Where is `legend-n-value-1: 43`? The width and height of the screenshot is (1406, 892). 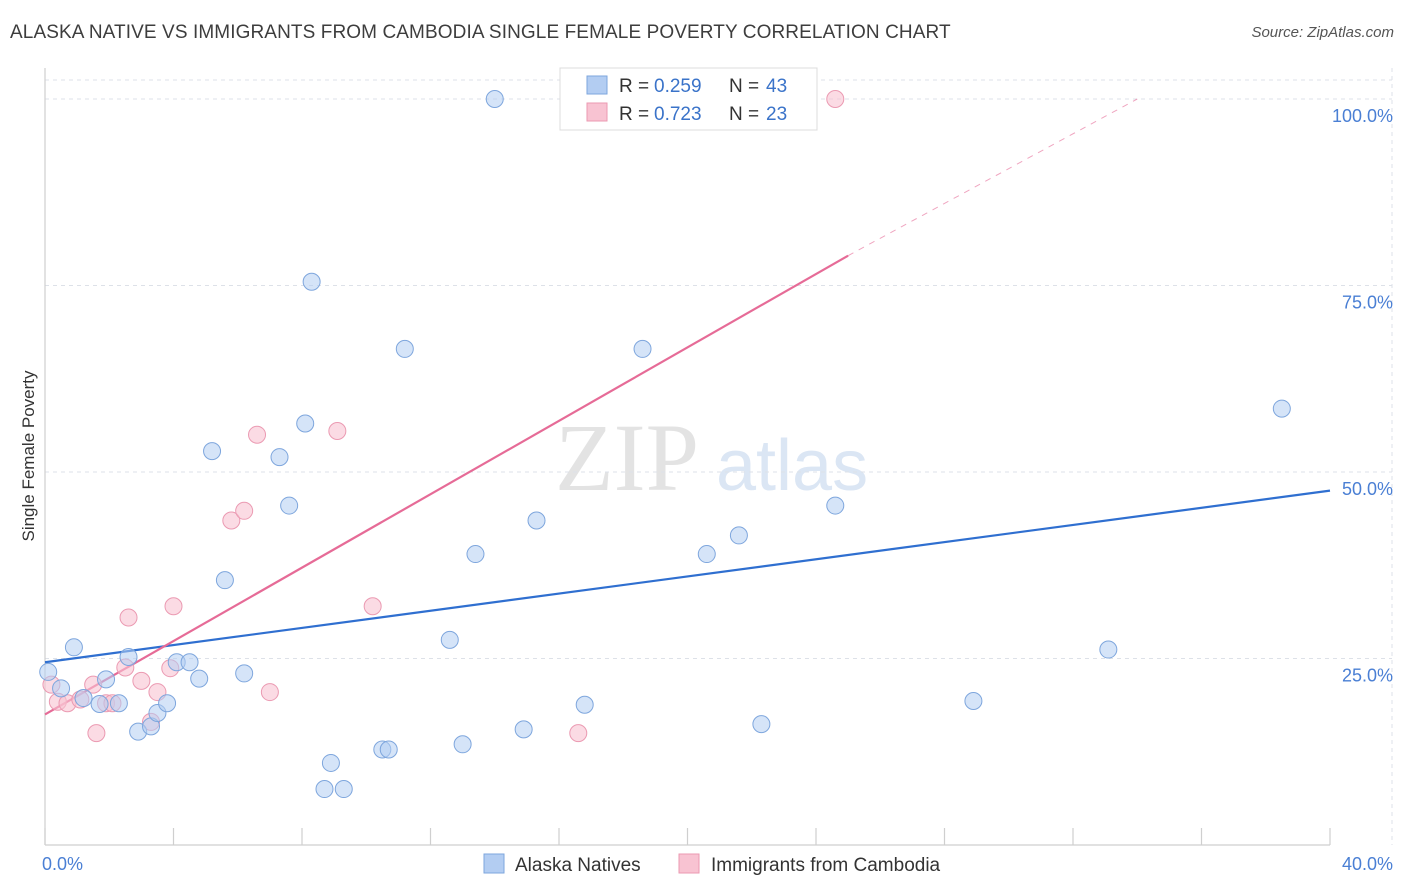 legend-n-value-1: 43 is located at coordinates (776, 86).